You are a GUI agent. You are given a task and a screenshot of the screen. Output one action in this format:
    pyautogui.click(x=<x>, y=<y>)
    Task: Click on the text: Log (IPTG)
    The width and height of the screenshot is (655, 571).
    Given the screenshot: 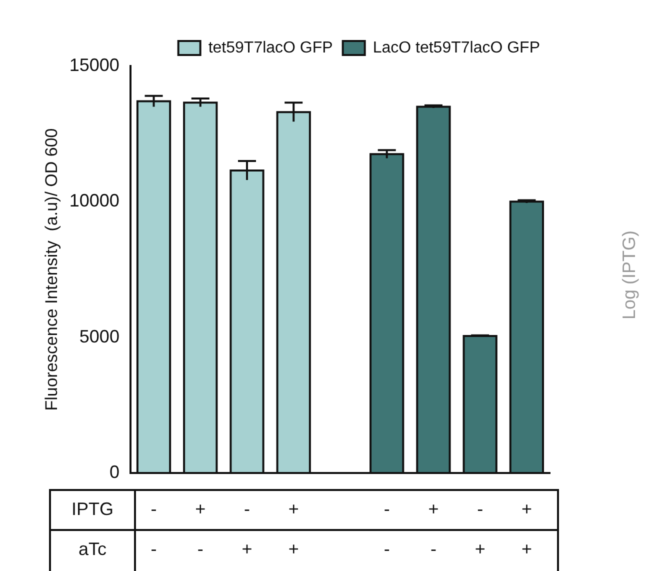 What is the action you would take?
    pyautogui.click(x=628, y=275)
    